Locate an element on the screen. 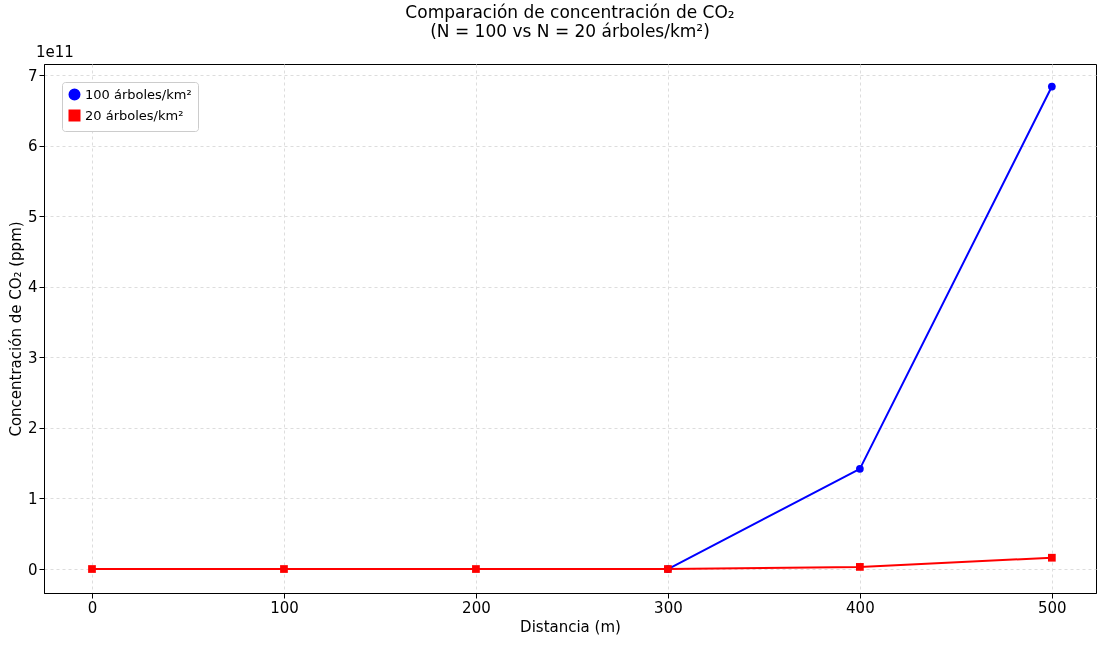 The image size is (1116, 659). x-tick-label: 500 is located at coordinates (1052, 607).